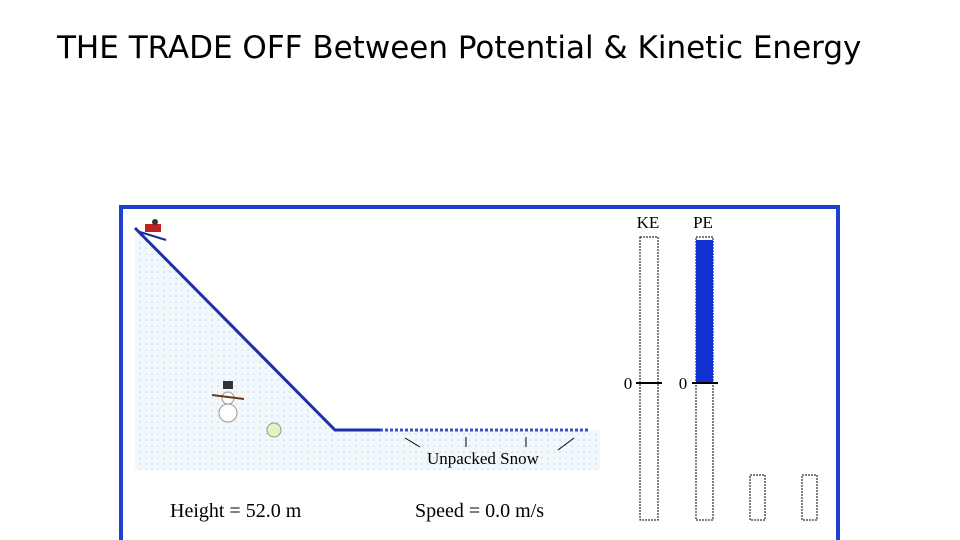 The height and width of the screenshot is (540, 960). What do you see at coordinates (483, 458) in the screenshot?
I see `snow-label: Unpacked Snow` at bounding box center [483, 458].